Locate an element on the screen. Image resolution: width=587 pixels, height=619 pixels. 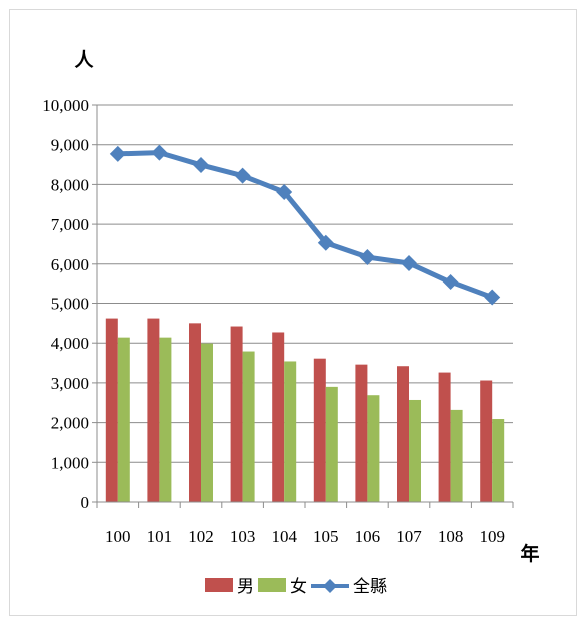
y-tick-label: 1,000 is located at coordinates (70, 462).